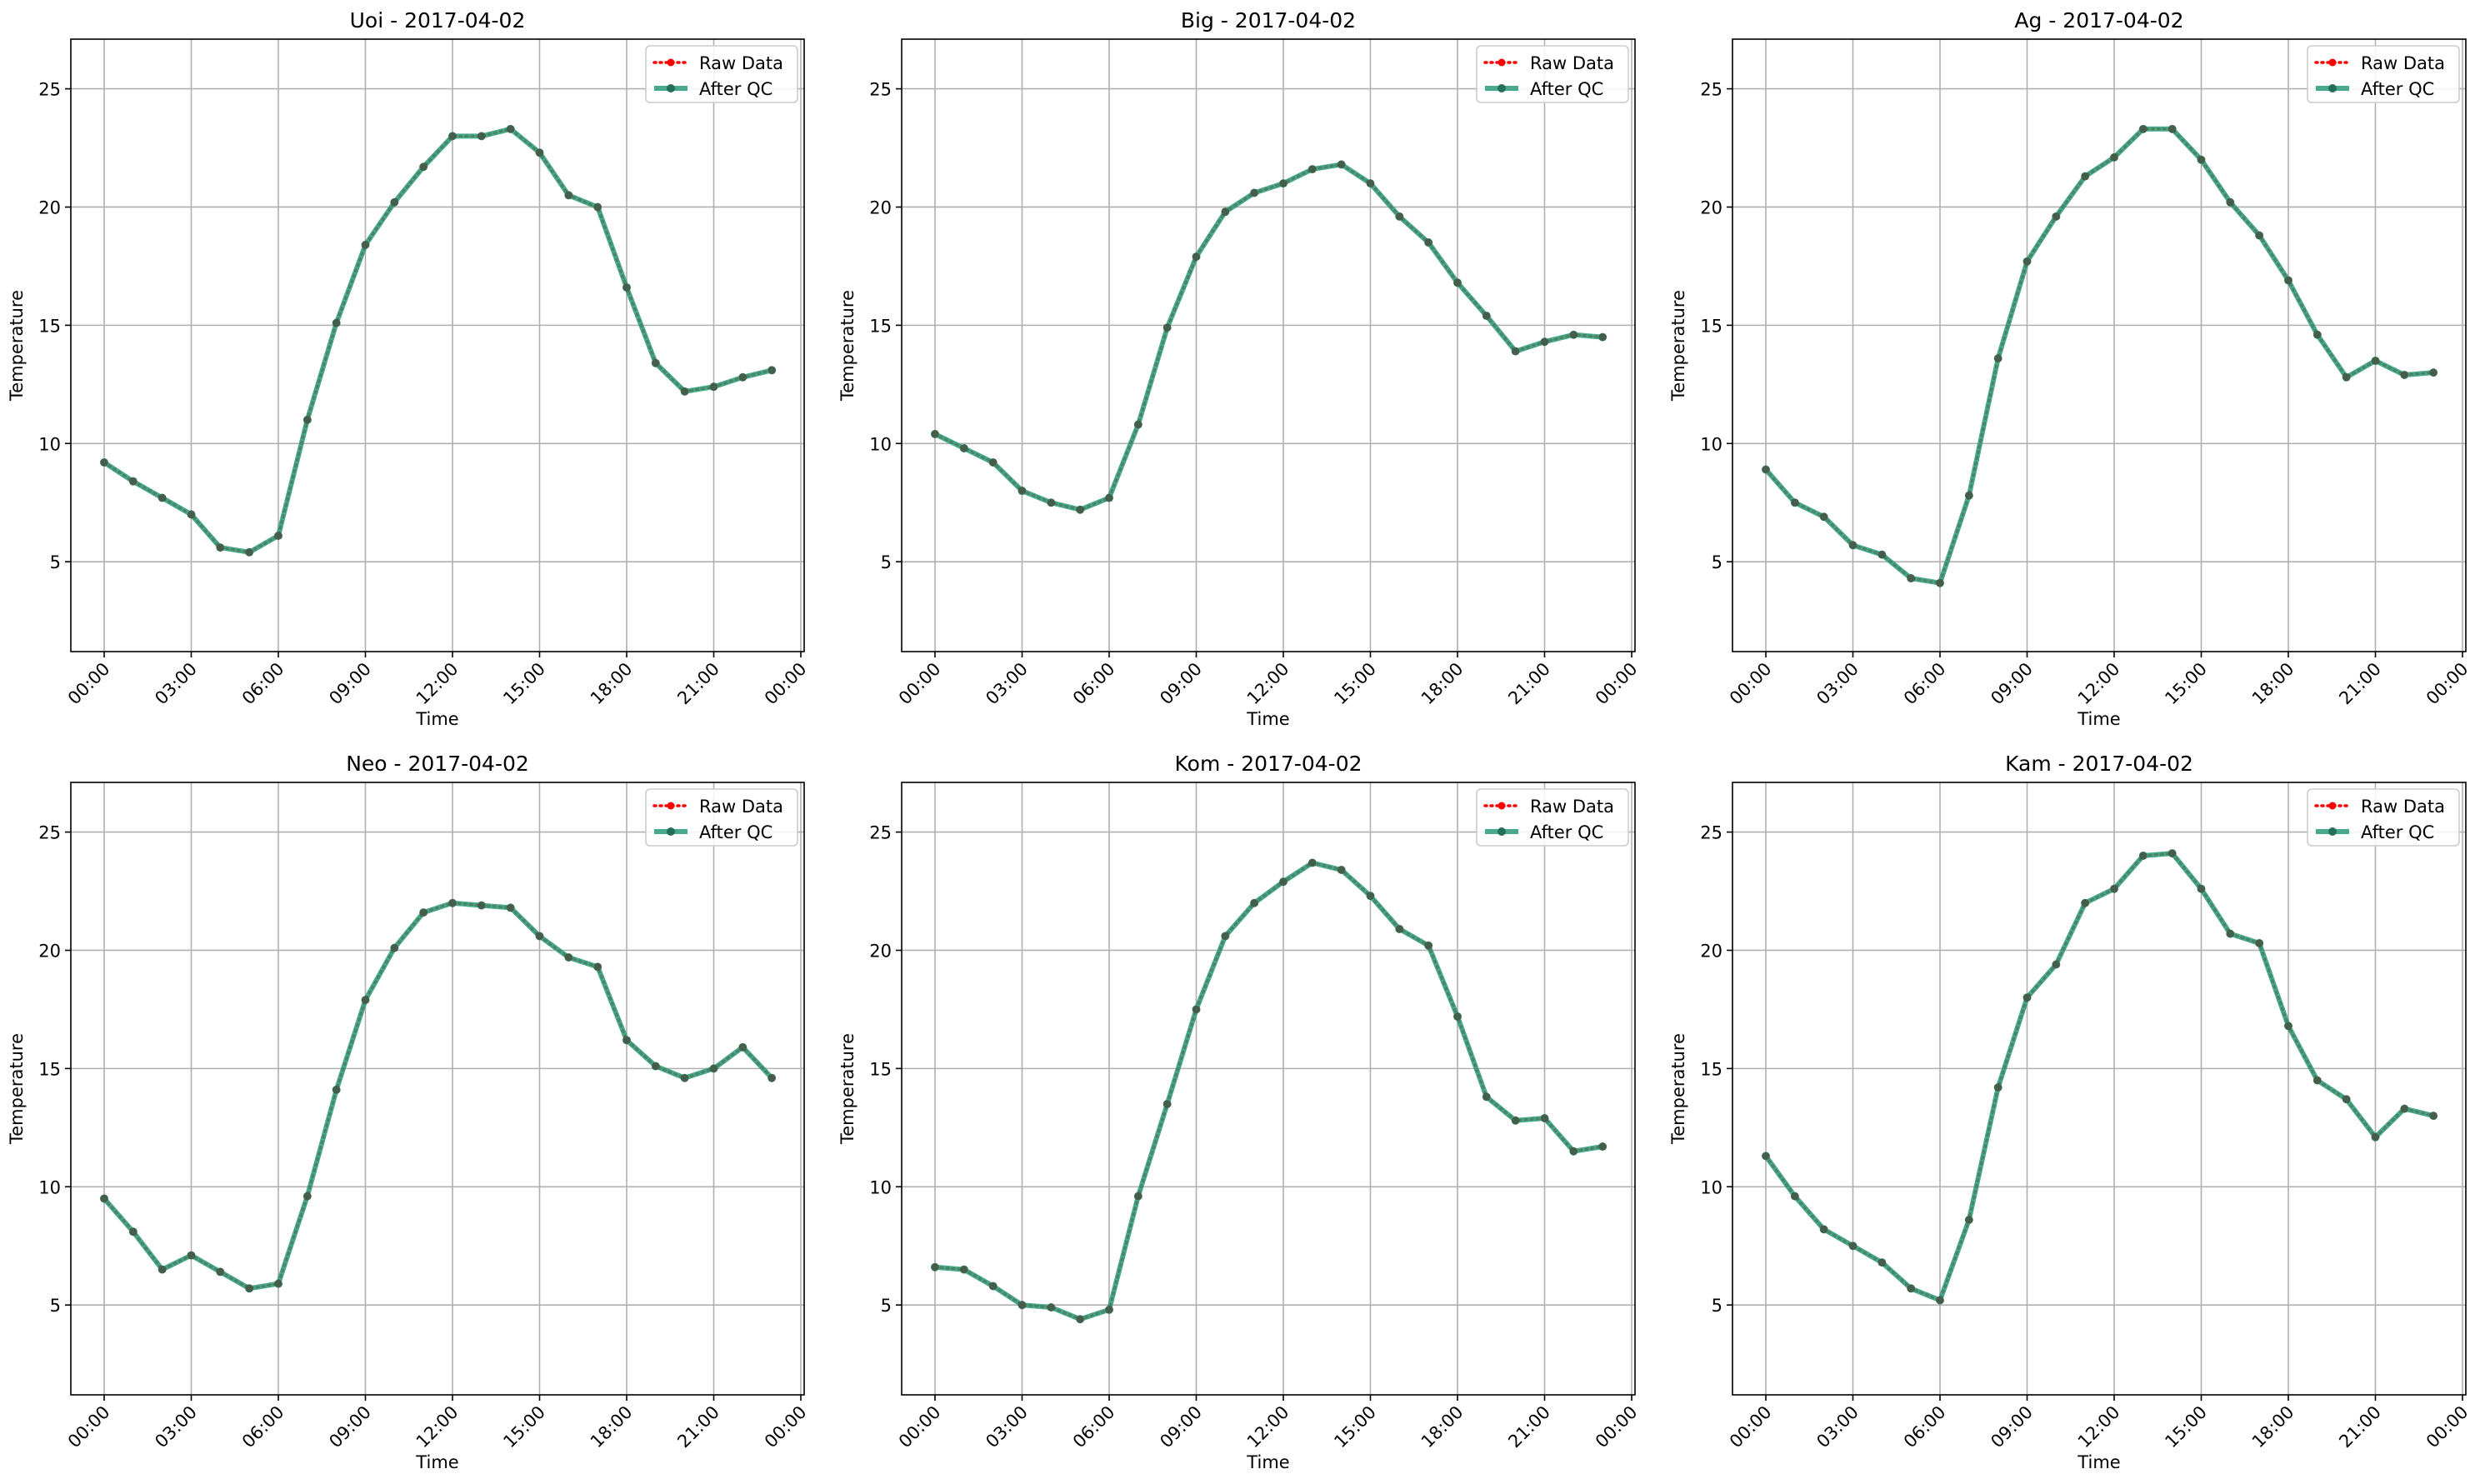 The image size is (2485, 1484). What do you see at coordinates (350, 684) in the screenshot?
I see `x-tick-label: 09:00` at bounding box center [350, 684].